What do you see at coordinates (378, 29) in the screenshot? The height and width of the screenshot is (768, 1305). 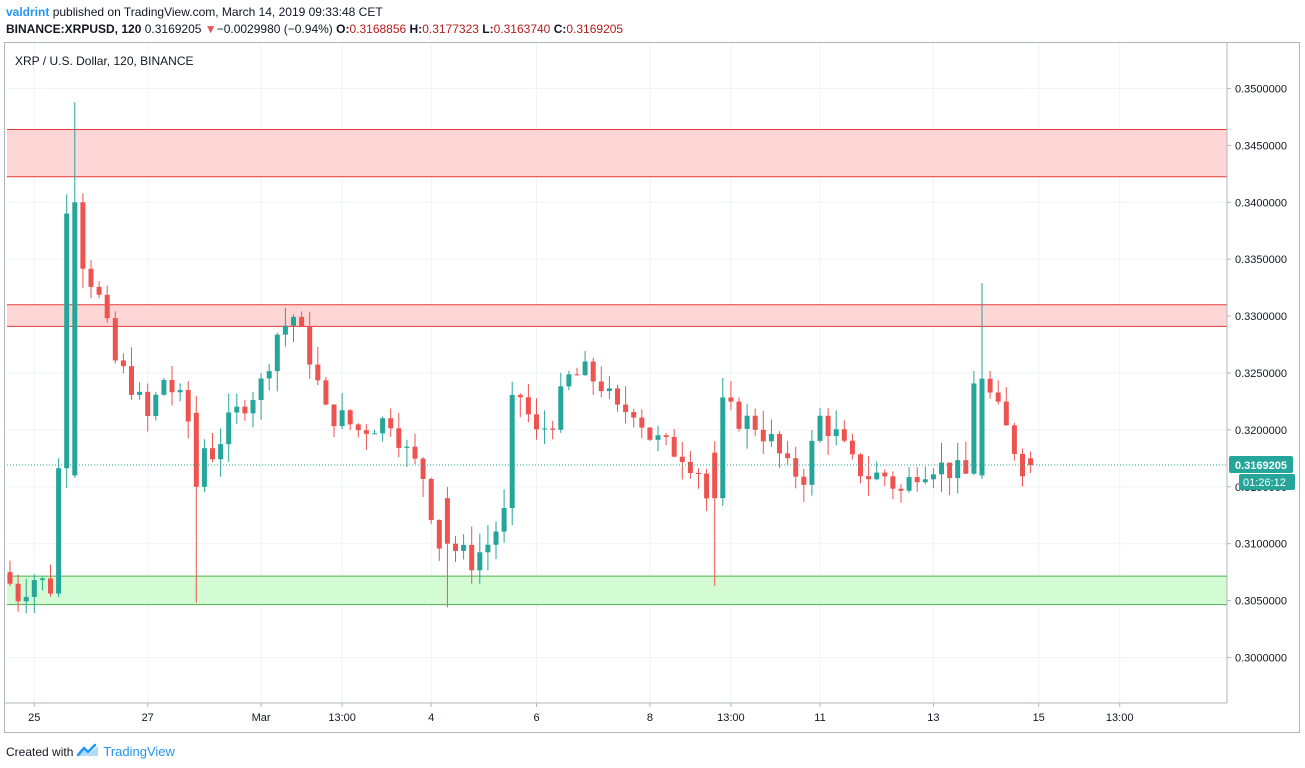 I see `open-value: 0.3168856` at bounding box center [378, 29].